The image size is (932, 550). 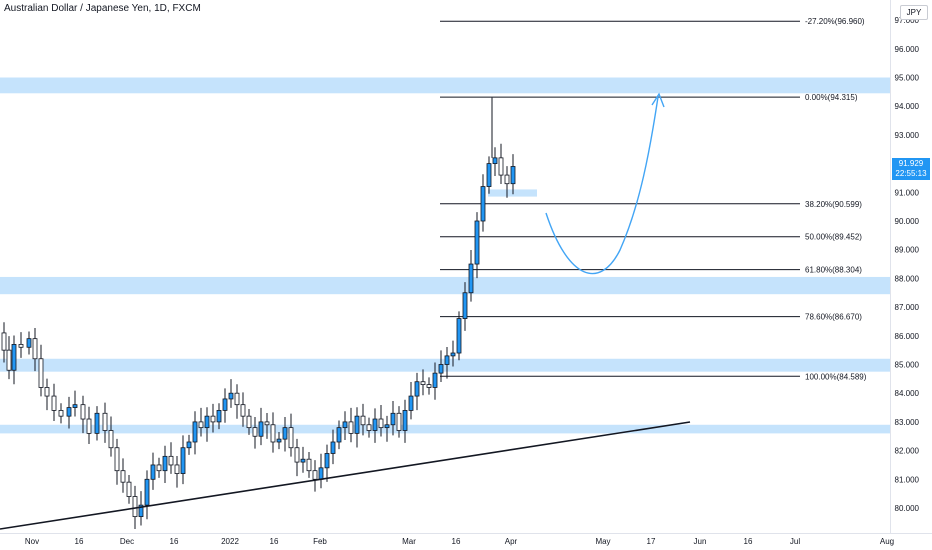 What do you see at coordinates (907, 221) in the screenshot?
I see `price-tick-label: 90.000` at bounding box center [907, 221].